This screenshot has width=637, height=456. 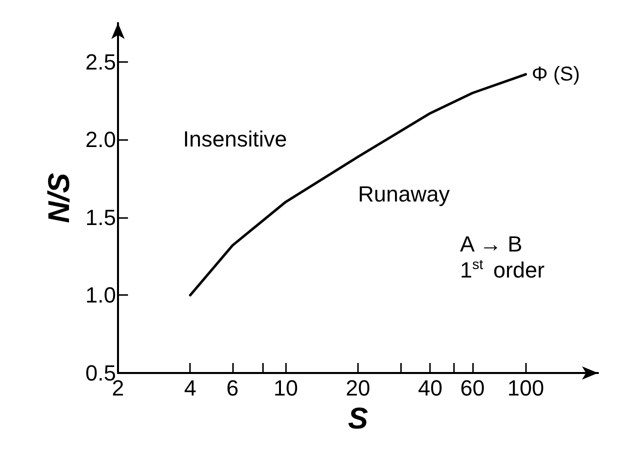 I want to click on y-tick-label: 2.0, so click(x=100, y=139).